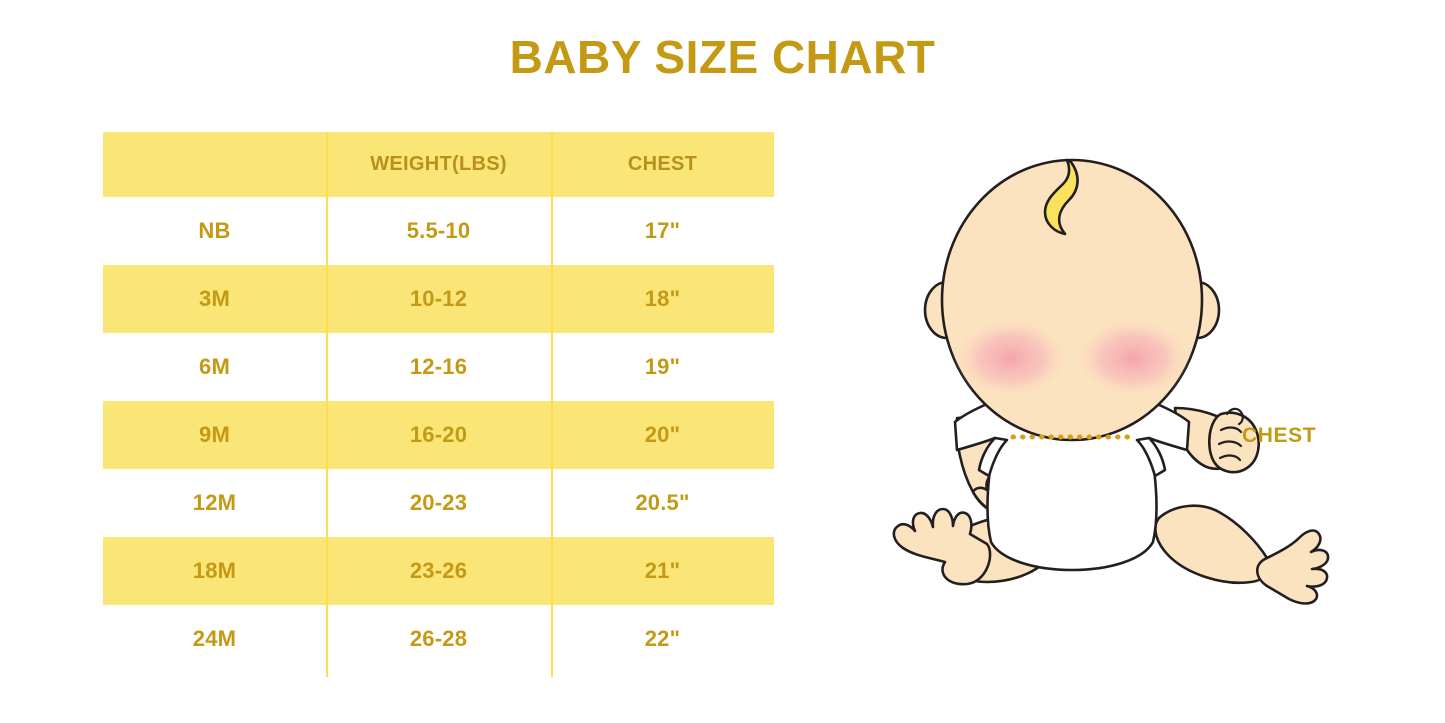 The height and width of the screenshot is (723, 1445). Describe the element at coordinates (214, 570) in the screenshot. I see `cell-size: 18M` at that location.